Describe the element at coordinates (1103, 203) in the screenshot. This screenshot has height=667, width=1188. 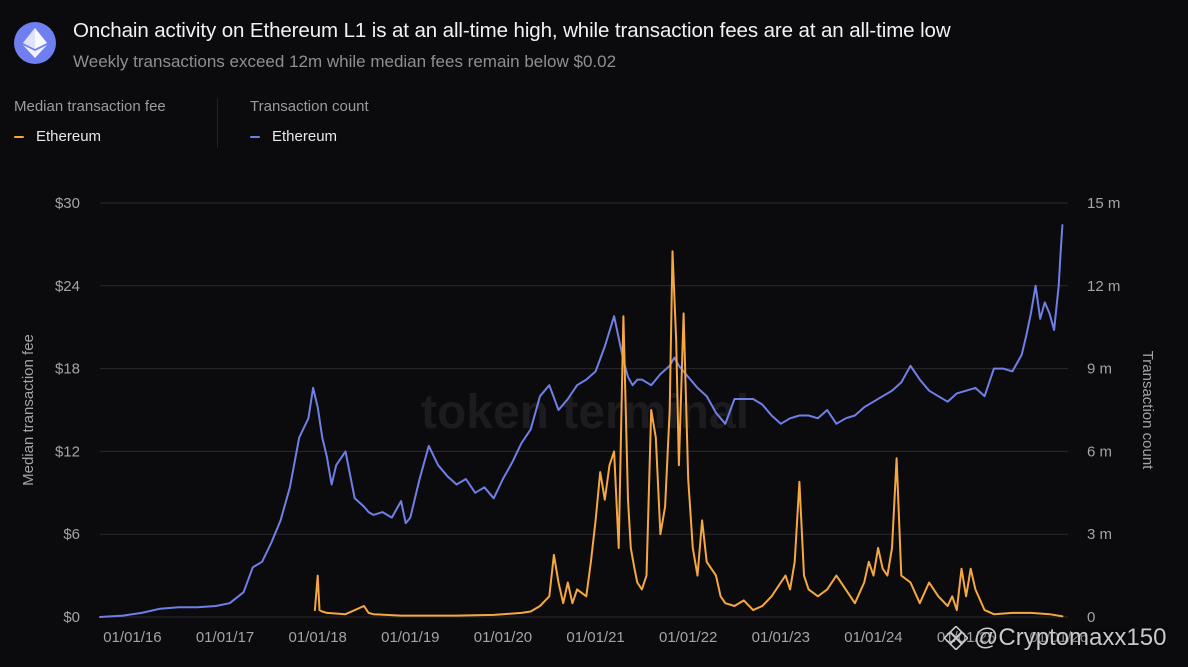
I see `y-right-tick-label: 15 m` at that location.